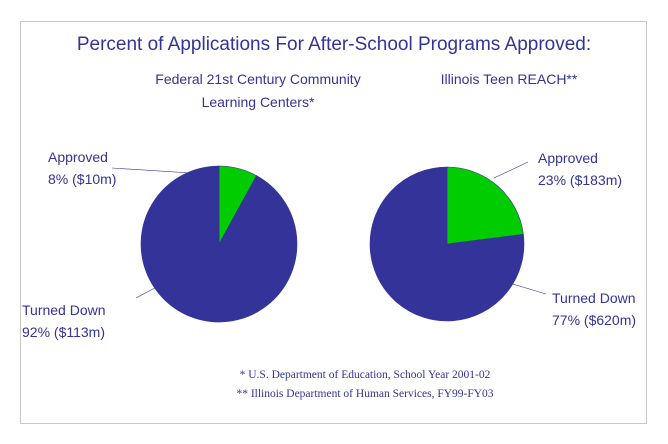 The width and height of the screenshot is (668, 444). Describe the element at coordinates (594, 320) in the screenshot. I see `slice-value-label: 77% ($620m)` at that location.